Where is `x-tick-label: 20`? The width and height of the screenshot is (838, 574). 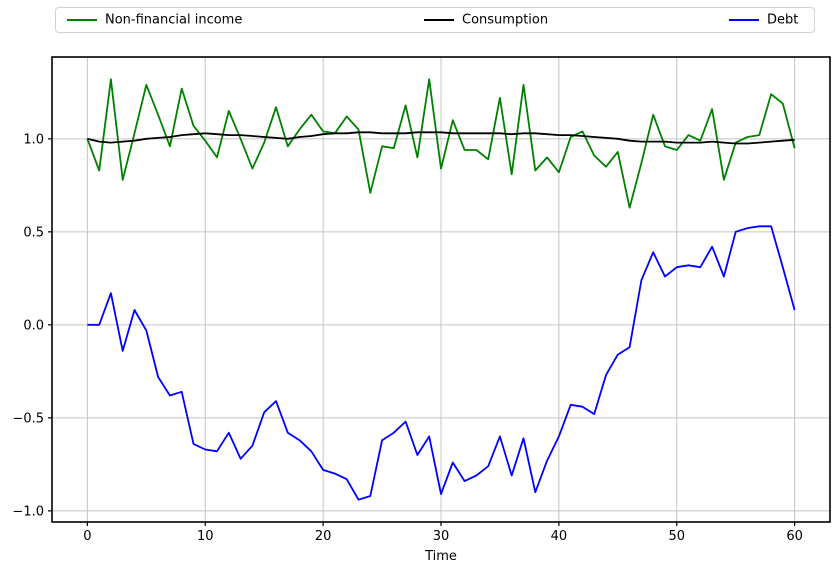 x-tick-label: 20 is located at coordinates (323, 536).